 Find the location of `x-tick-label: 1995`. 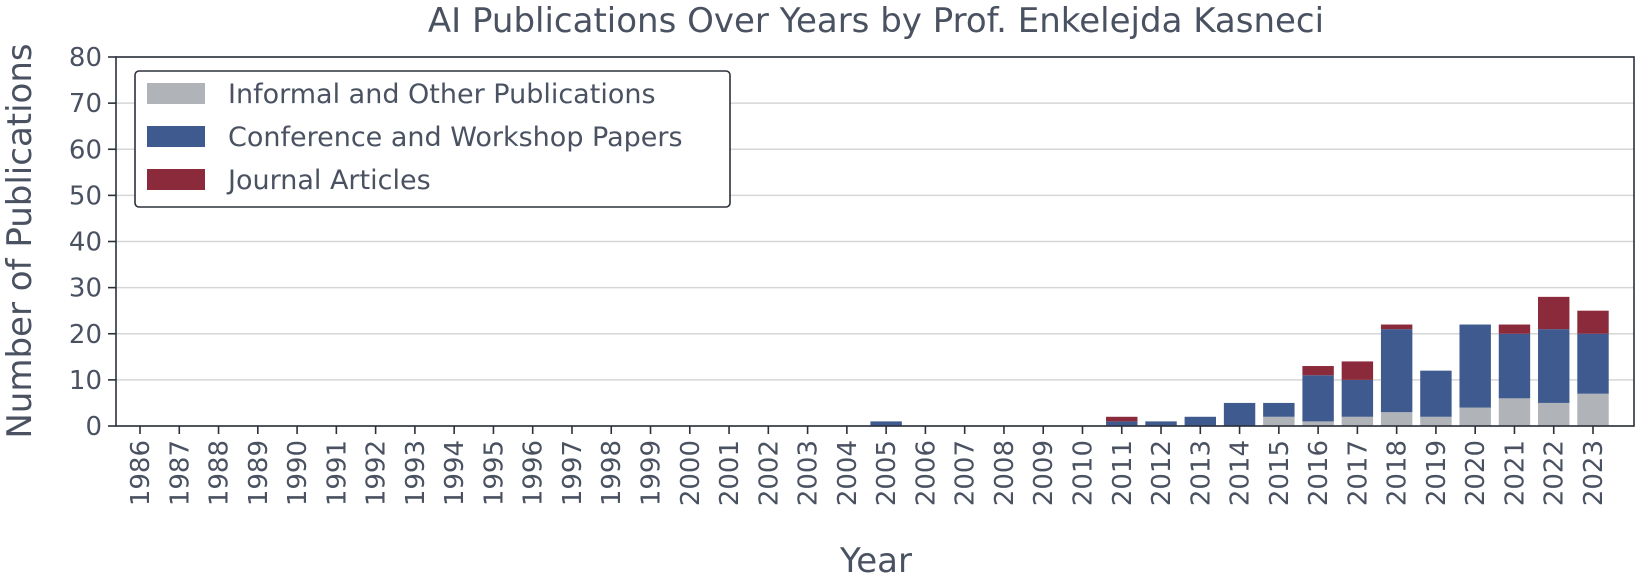

x-tick-label: 1995 is located at coordinates (494, 473).